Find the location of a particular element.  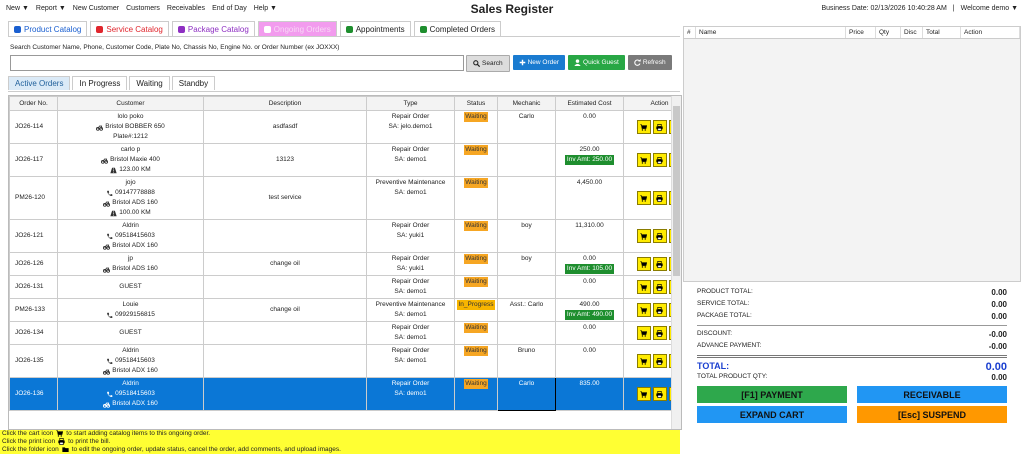

type-line: SA: demo1 is located at coordinates (410, 314).